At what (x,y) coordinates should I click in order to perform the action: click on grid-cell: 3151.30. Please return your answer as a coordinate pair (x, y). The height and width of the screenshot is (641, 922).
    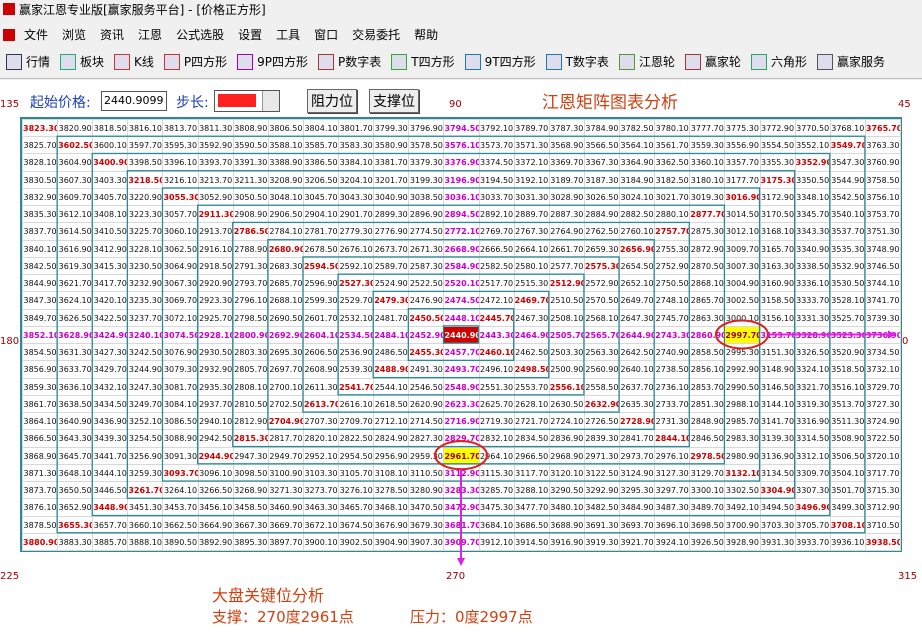
    Looking at the image, I should click on (777, 352).